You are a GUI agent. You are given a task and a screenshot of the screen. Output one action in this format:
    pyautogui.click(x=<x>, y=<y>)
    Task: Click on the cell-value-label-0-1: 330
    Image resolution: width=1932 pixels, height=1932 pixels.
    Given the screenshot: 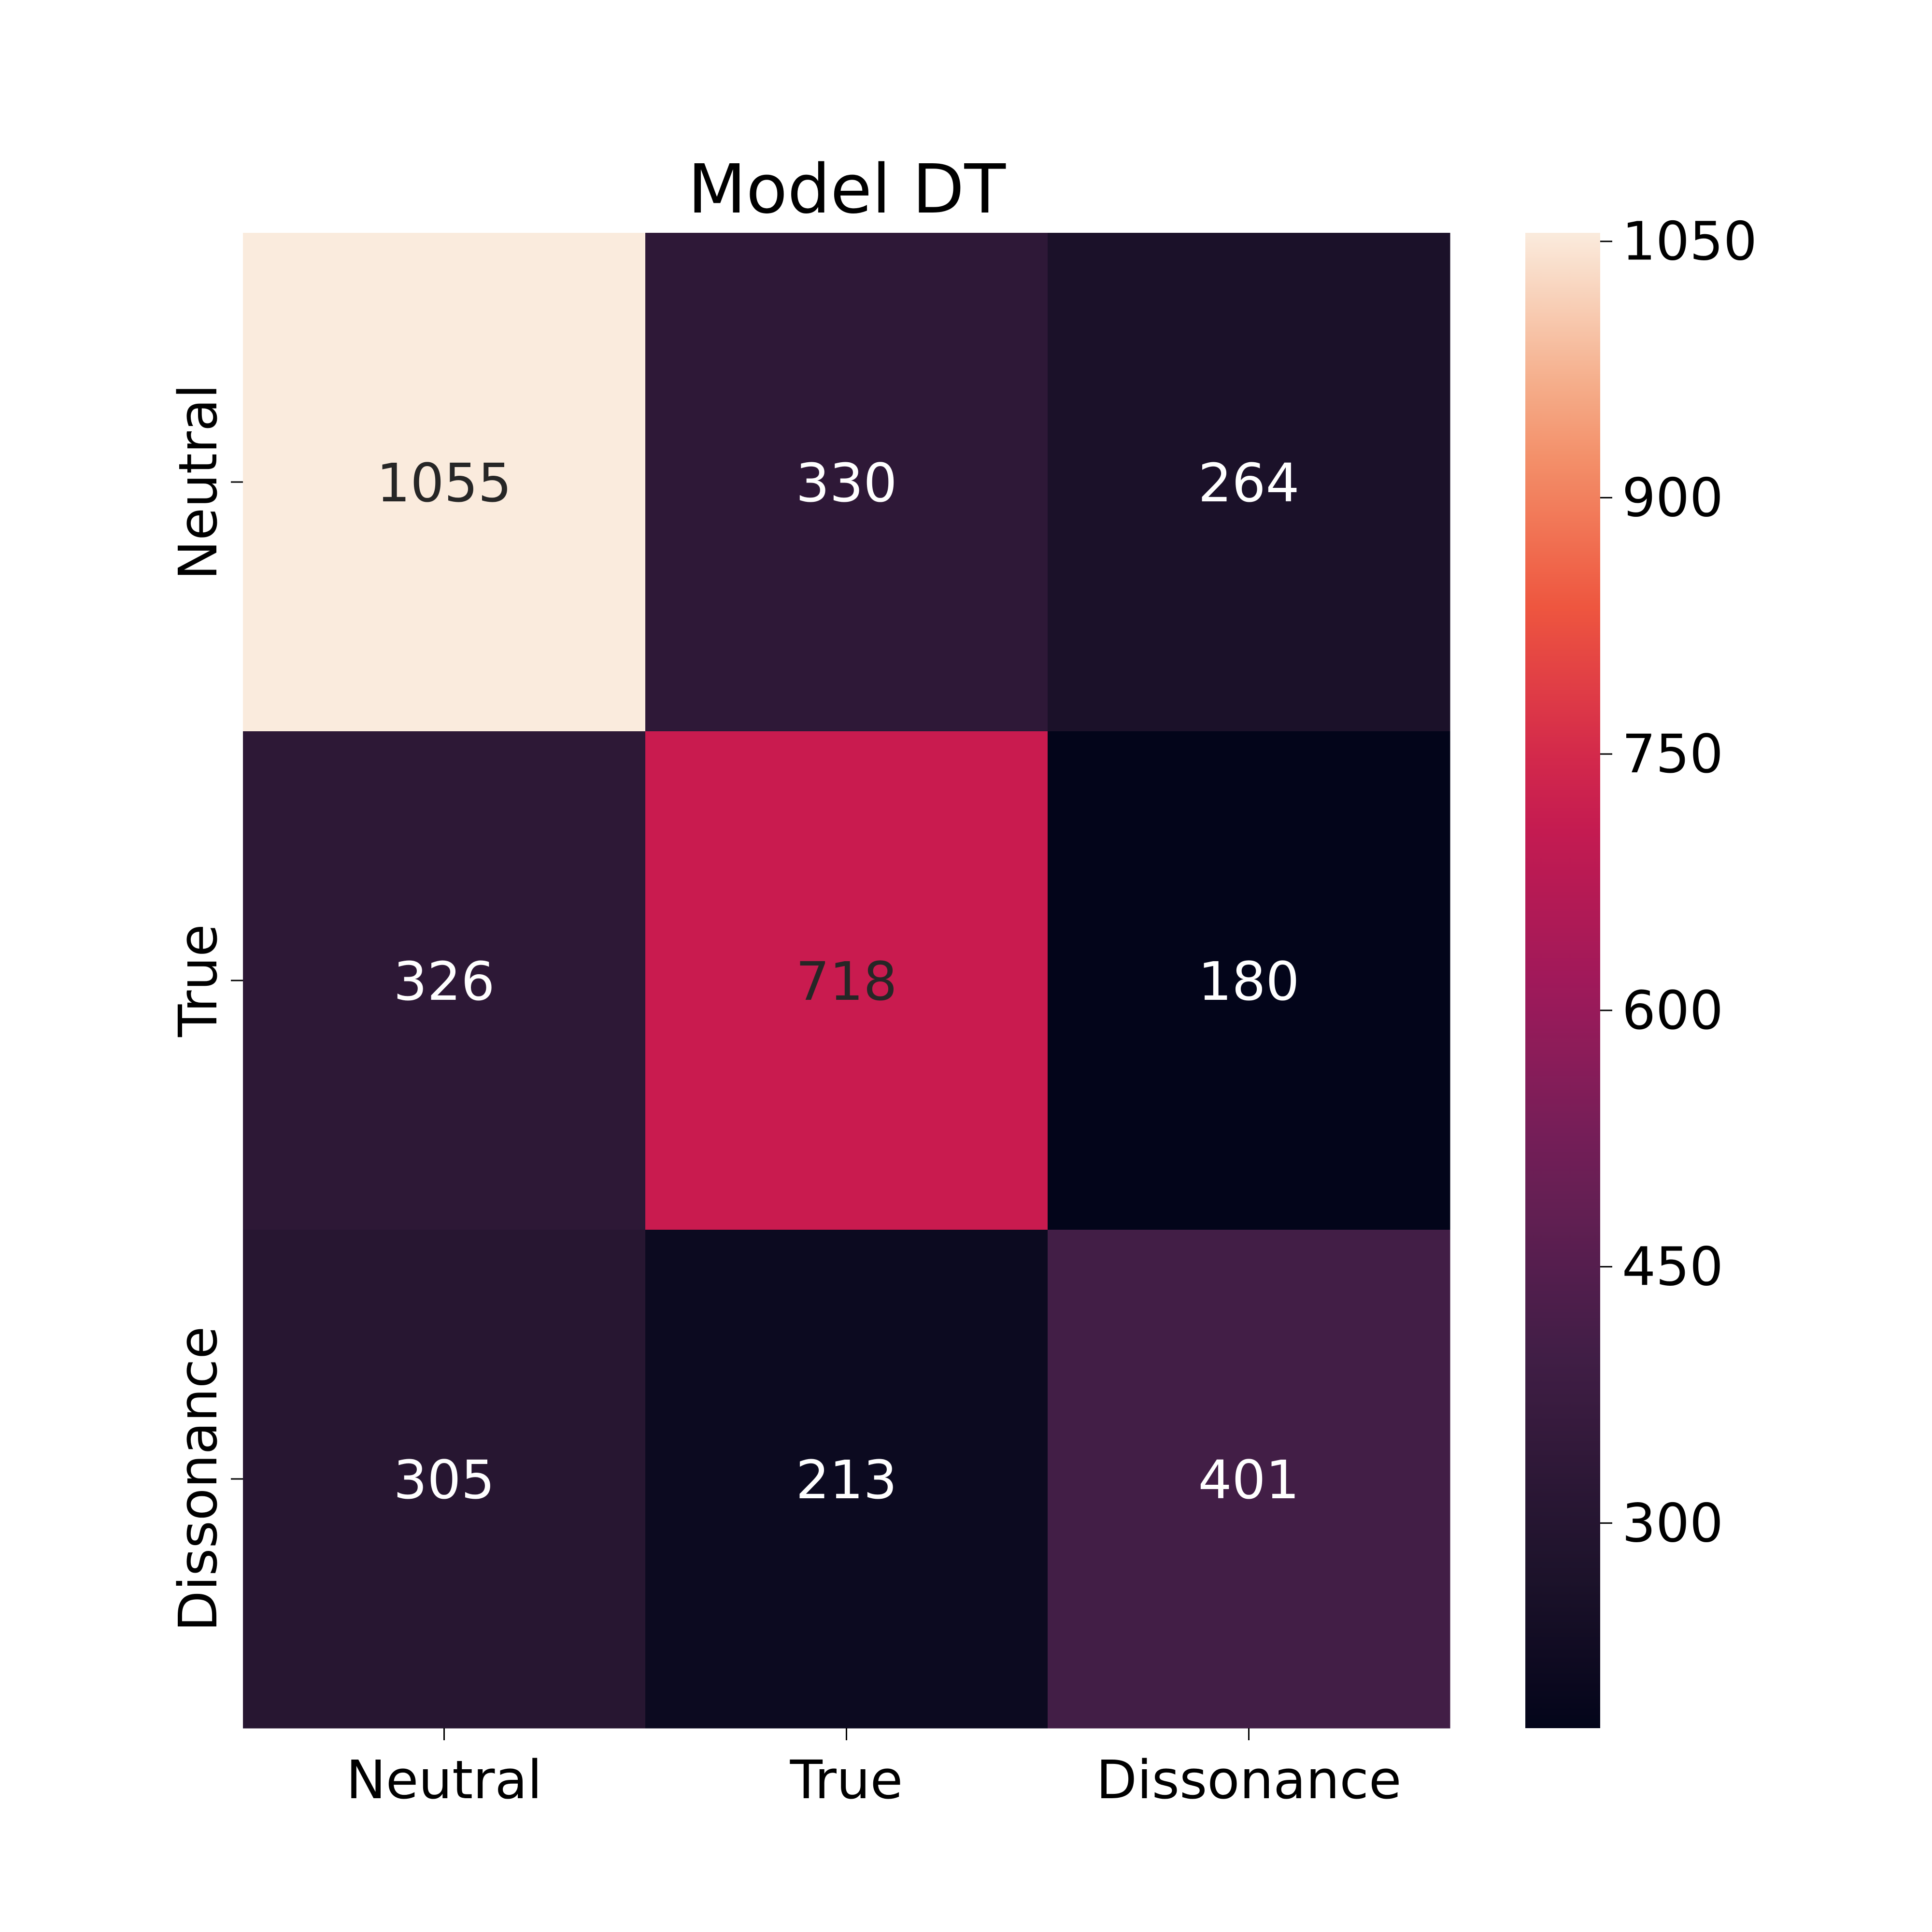 What is the action you would take?
    pyautogui.click(x=846, y=483)
    